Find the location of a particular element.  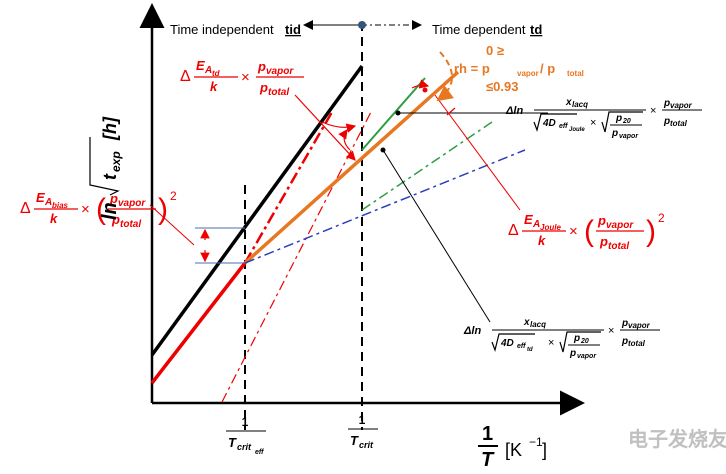

label: ( is located at coordinates (589, 231).